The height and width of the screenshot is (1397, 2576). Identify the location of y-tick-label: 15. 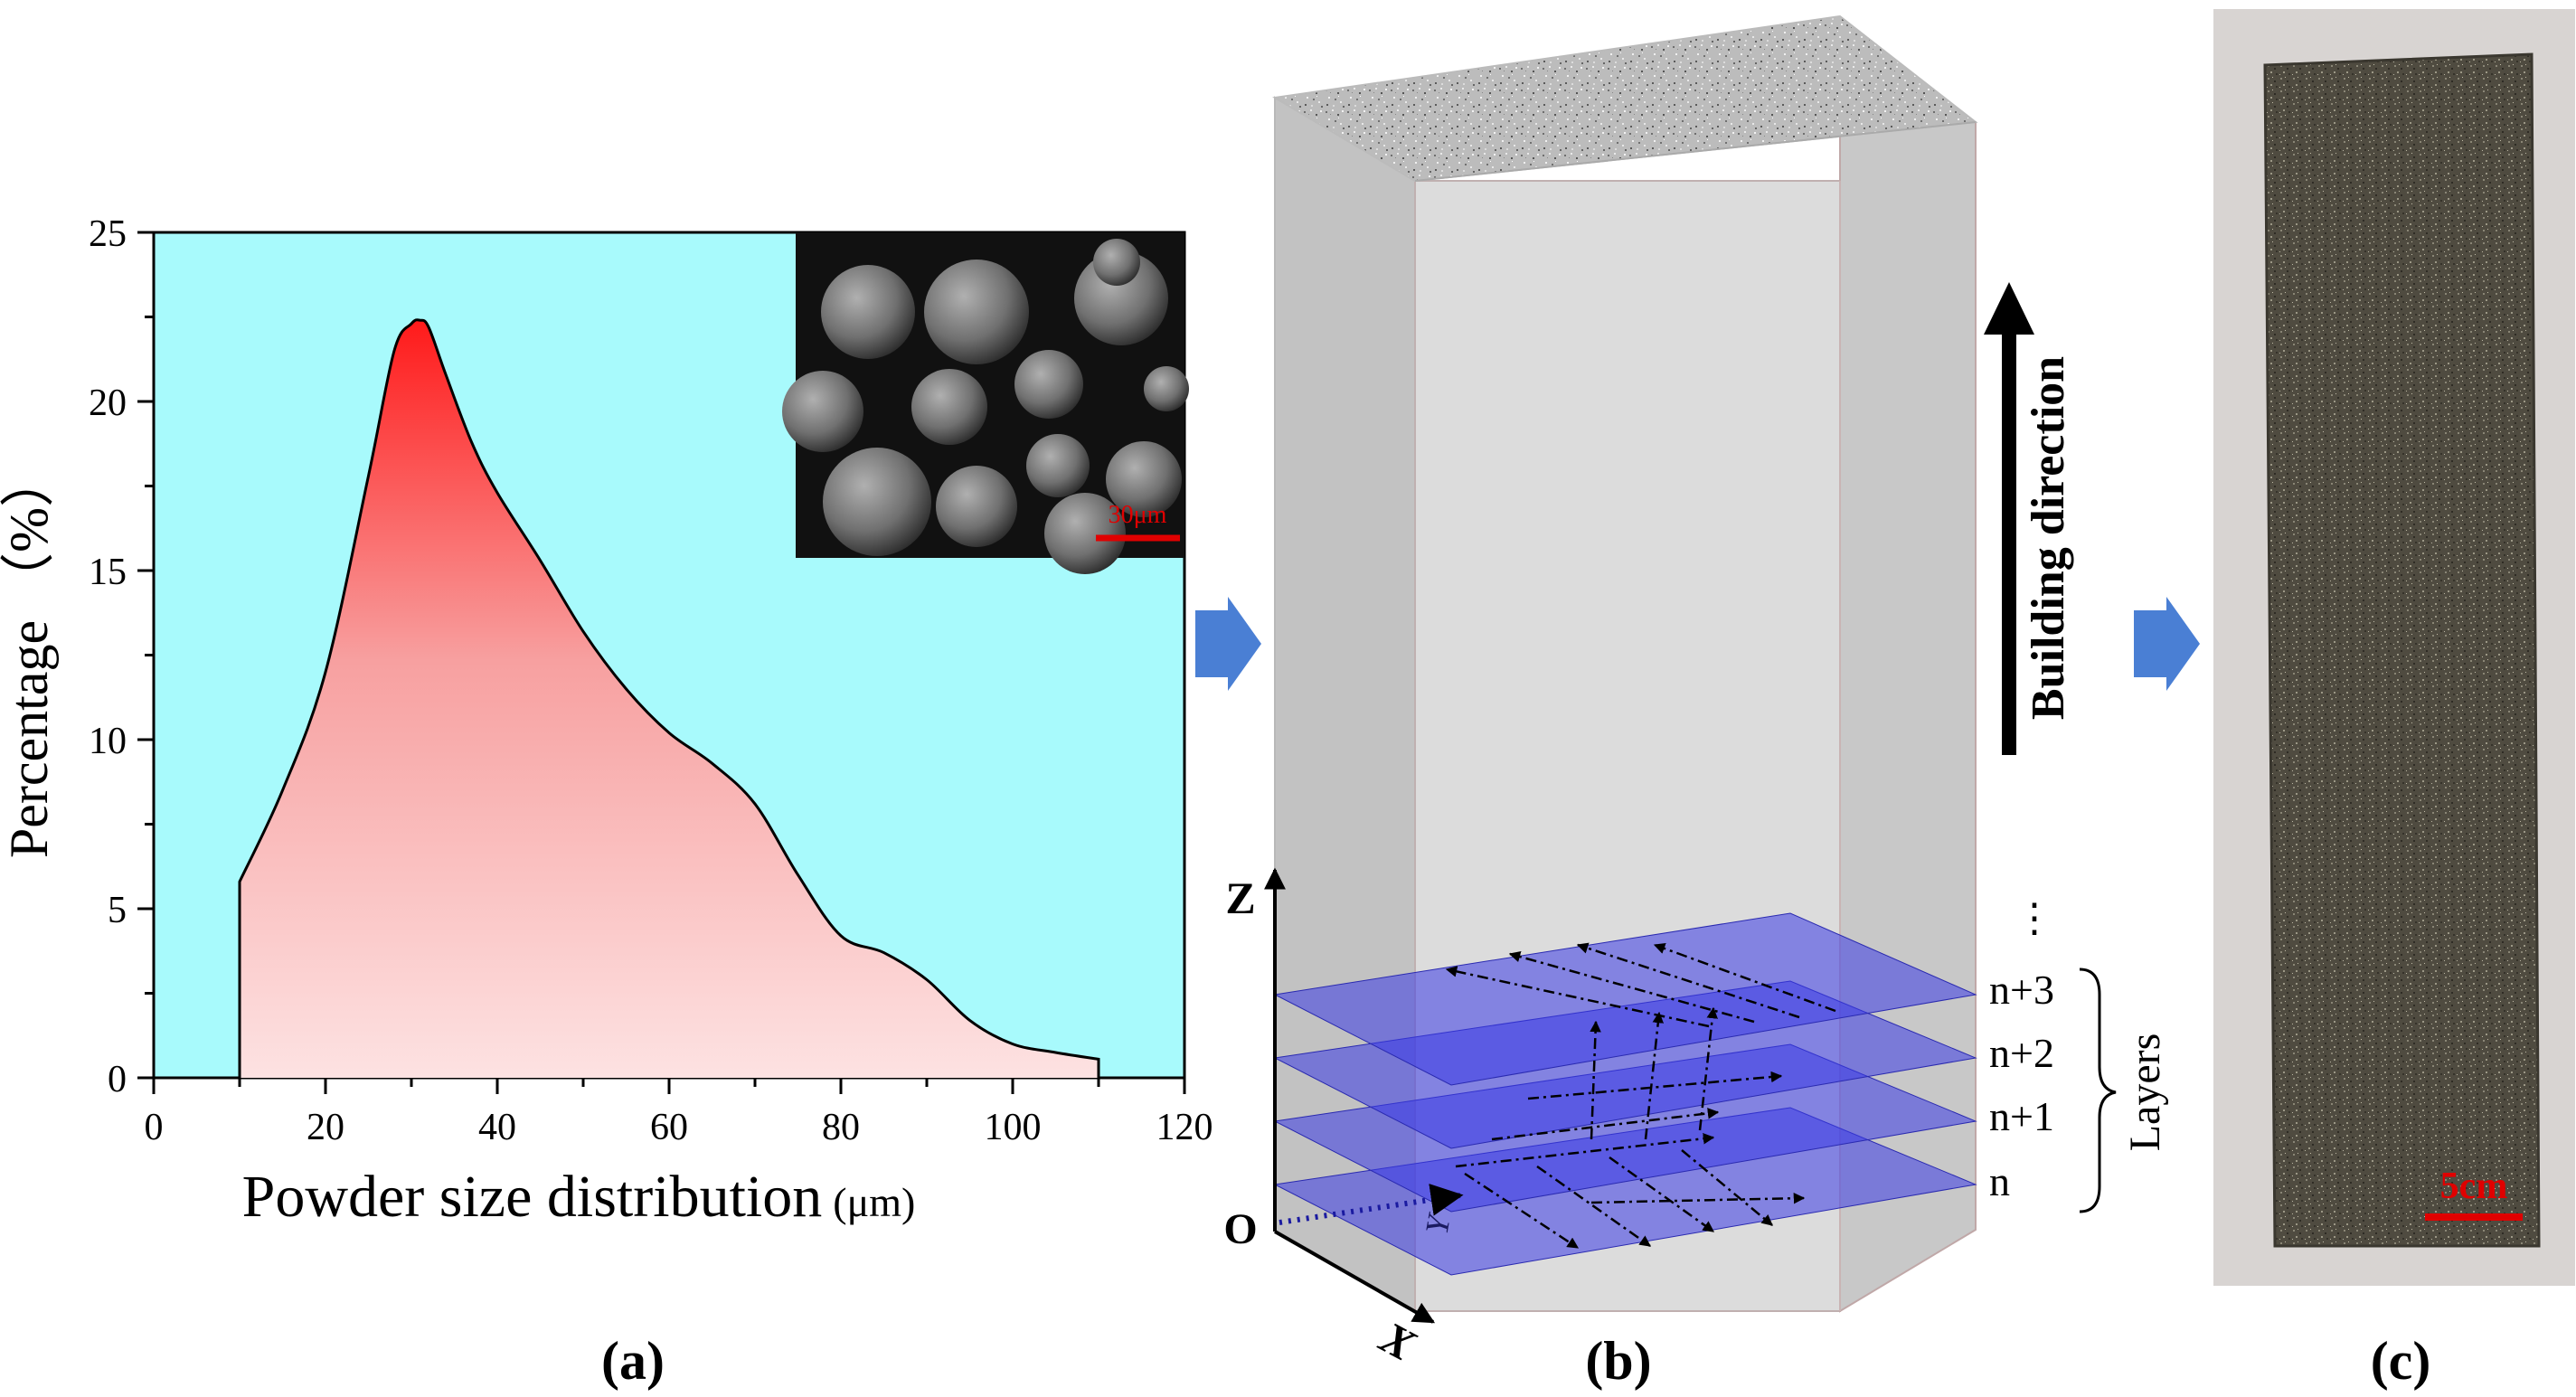
(108, 572).